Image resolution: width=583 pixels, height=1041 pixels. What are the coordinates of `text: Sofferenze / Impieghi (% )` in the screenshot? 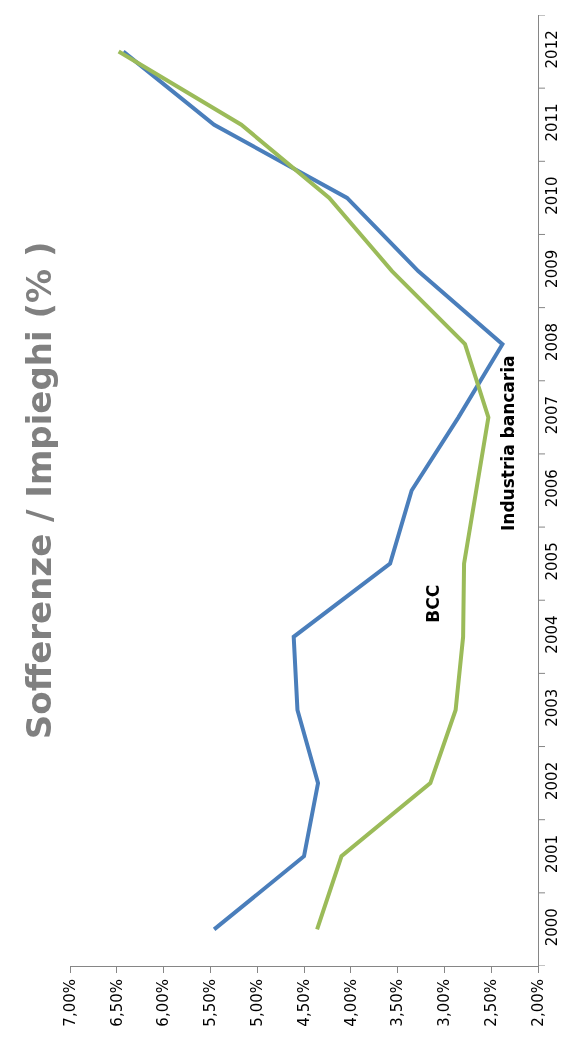 It's located at (39, 490).